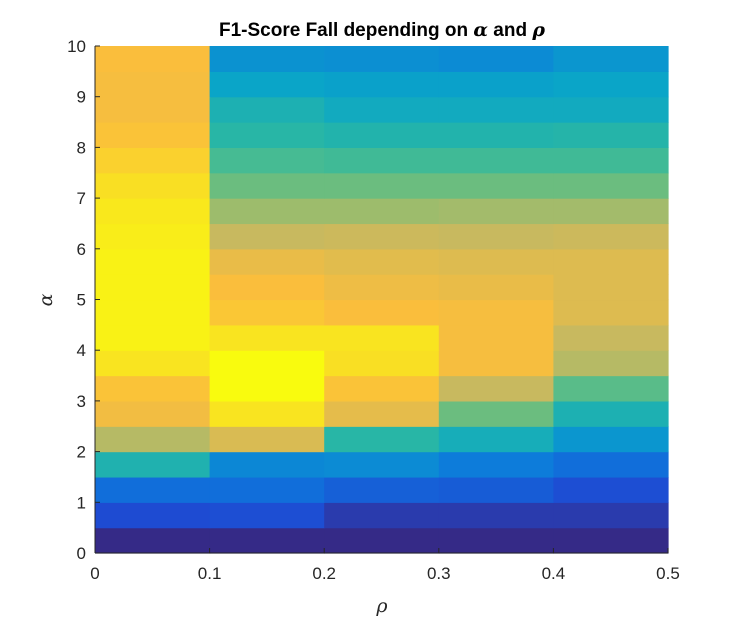 This screenshot has height=620, width=738. I want to click on y-tick-label: 3, so click(81, 401).